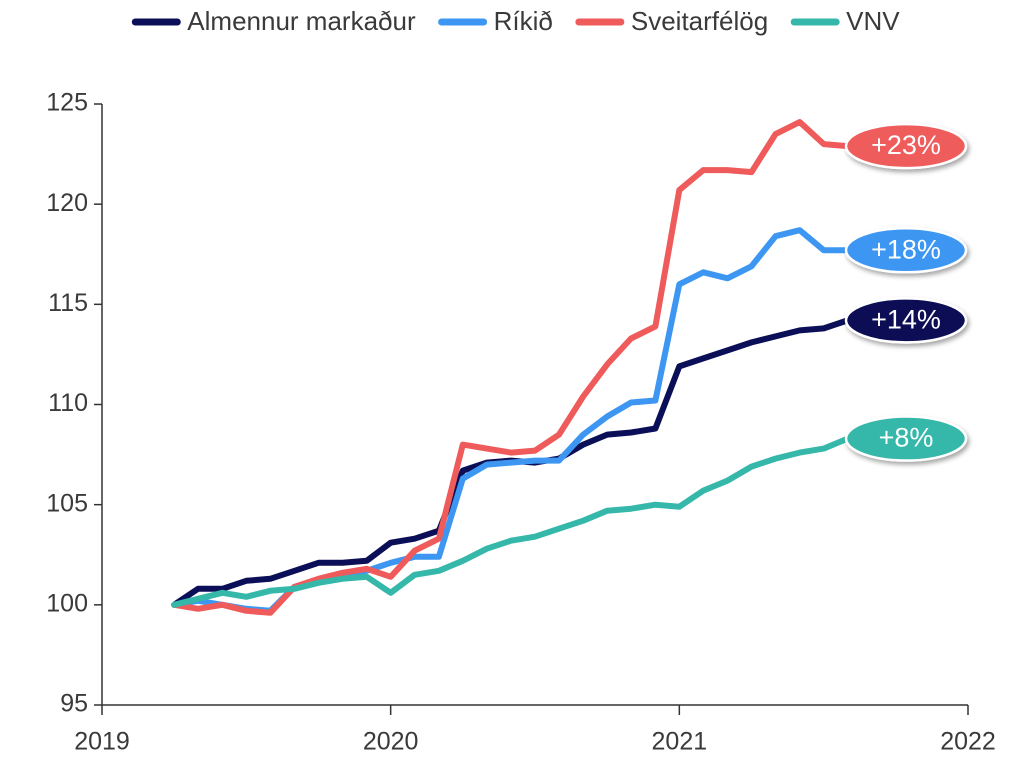 This screenshot has width=1031, height=759. What do you see at coordinates (68, 403) in the screenshot?
I see `y-tick-label: 110` at bounding box center [68, 403].